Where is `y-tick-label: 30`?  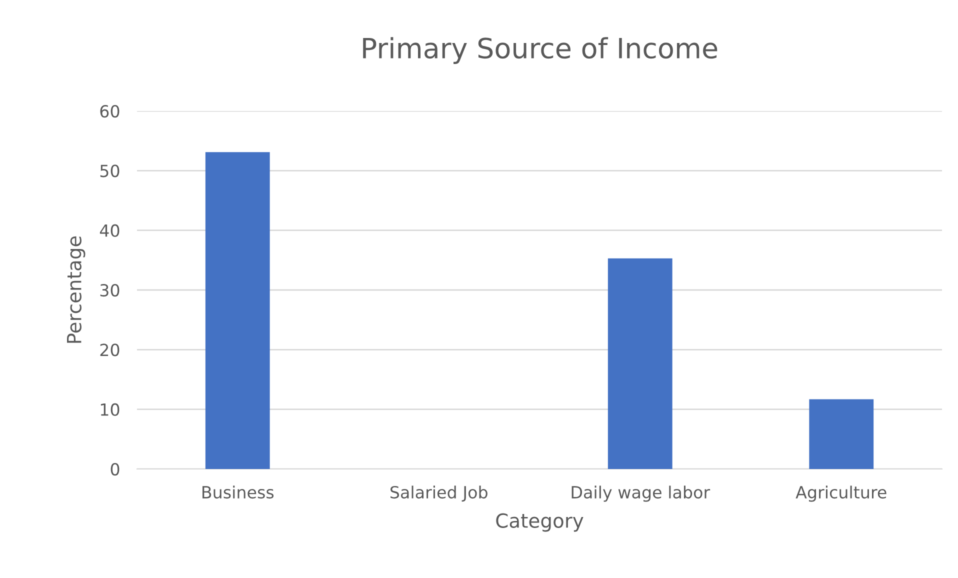 y-tick-label: 30 is located at coordinates (110, 290).